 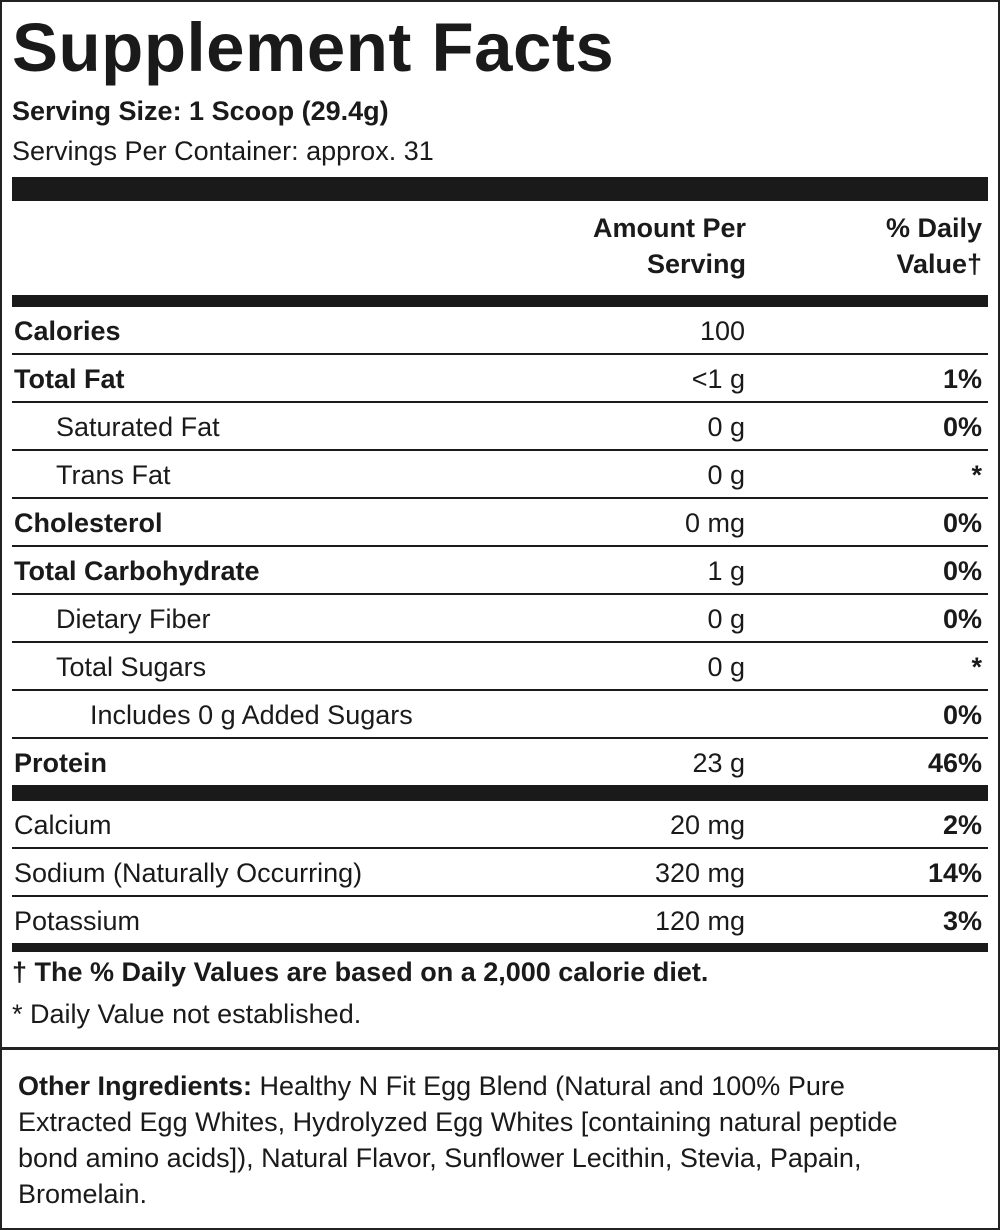 I want to click on nutrient-amount: 120 mg, so click(x=699, y=921).